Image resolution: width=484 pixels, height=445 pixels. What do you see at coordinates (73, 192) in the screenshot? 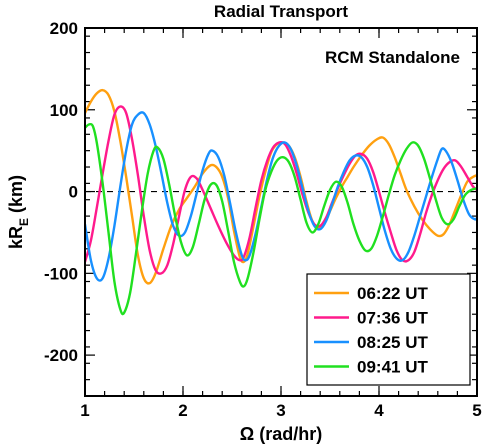
I see `y-tick-label: 0` at bounding box center [73, 192].